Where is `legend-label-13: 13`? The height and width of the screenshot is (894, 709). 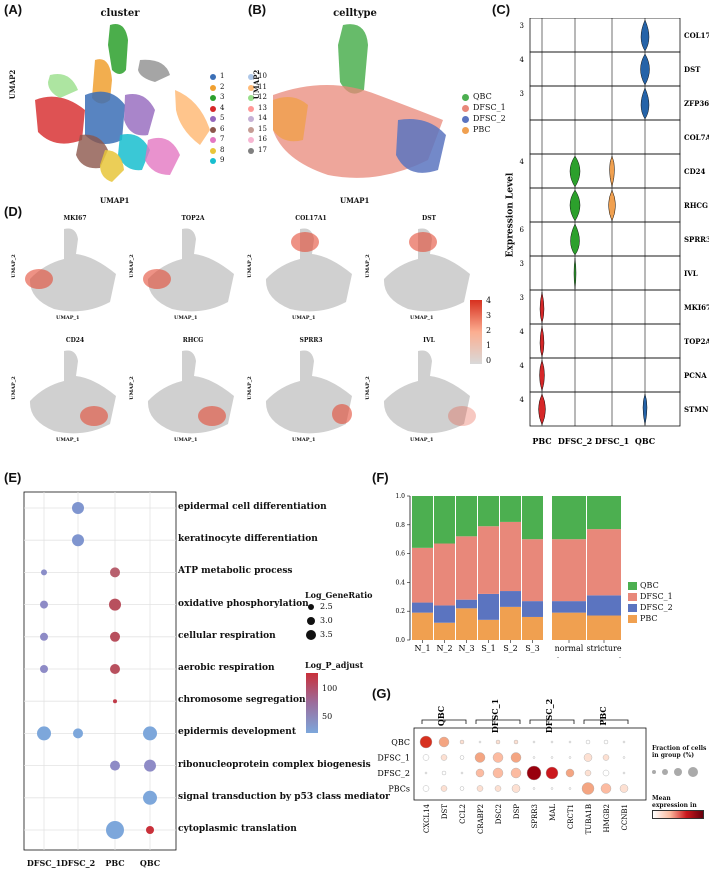 legend-label-13: 13 is located at coordinates (262, 107).